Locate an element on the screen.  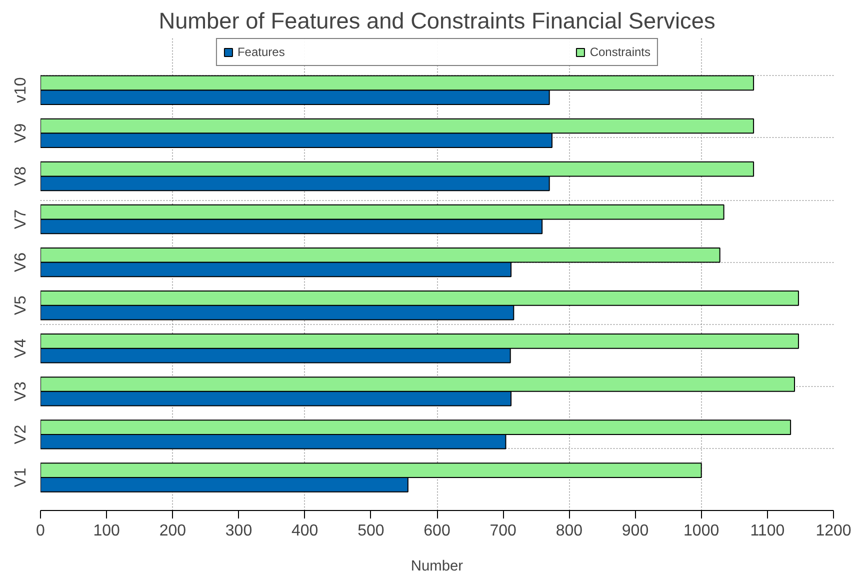
legend-label: Constraints is located at coordinates (620, 52).